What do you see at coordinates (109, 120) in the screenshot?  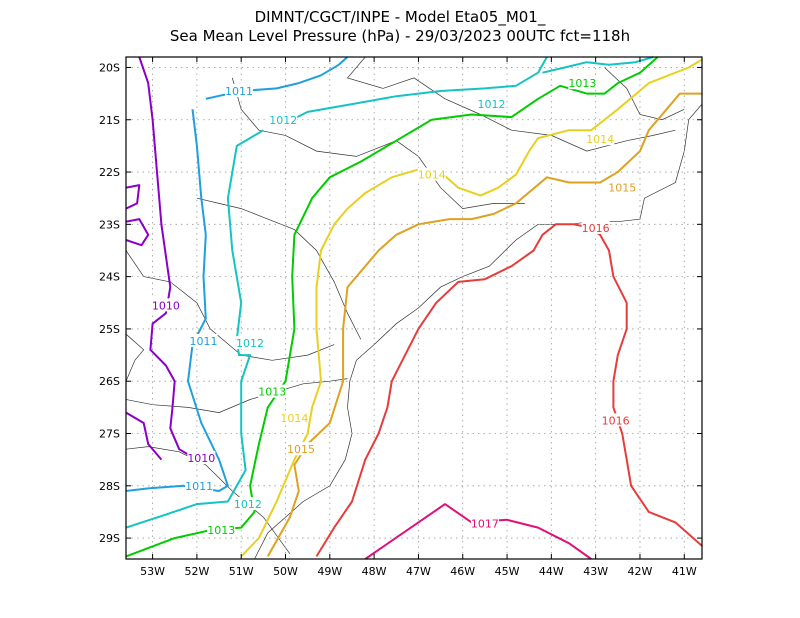 I see `y-tick-label: 21S` at bounding box center [109, 120].